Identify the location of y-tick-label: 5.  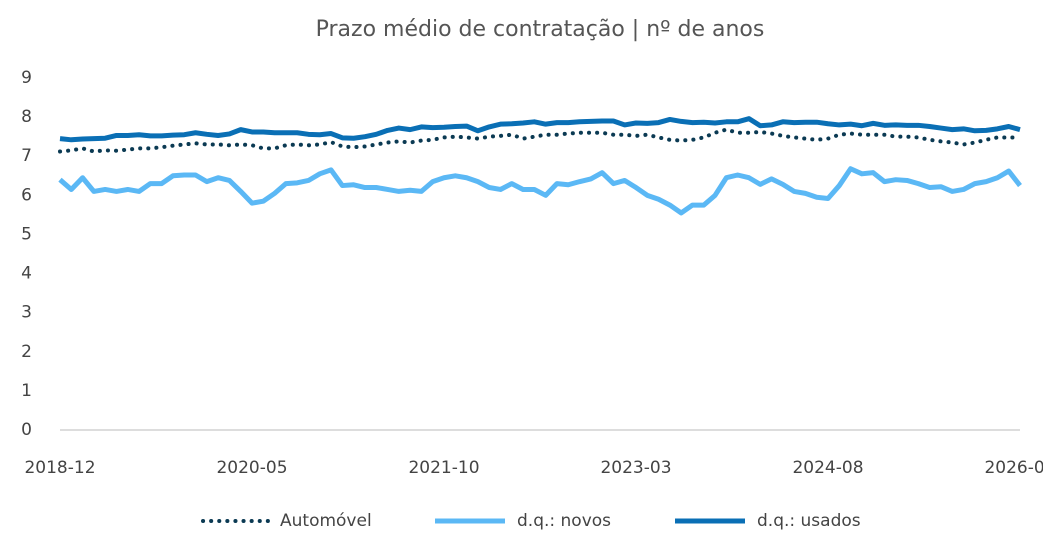
(26, 234).